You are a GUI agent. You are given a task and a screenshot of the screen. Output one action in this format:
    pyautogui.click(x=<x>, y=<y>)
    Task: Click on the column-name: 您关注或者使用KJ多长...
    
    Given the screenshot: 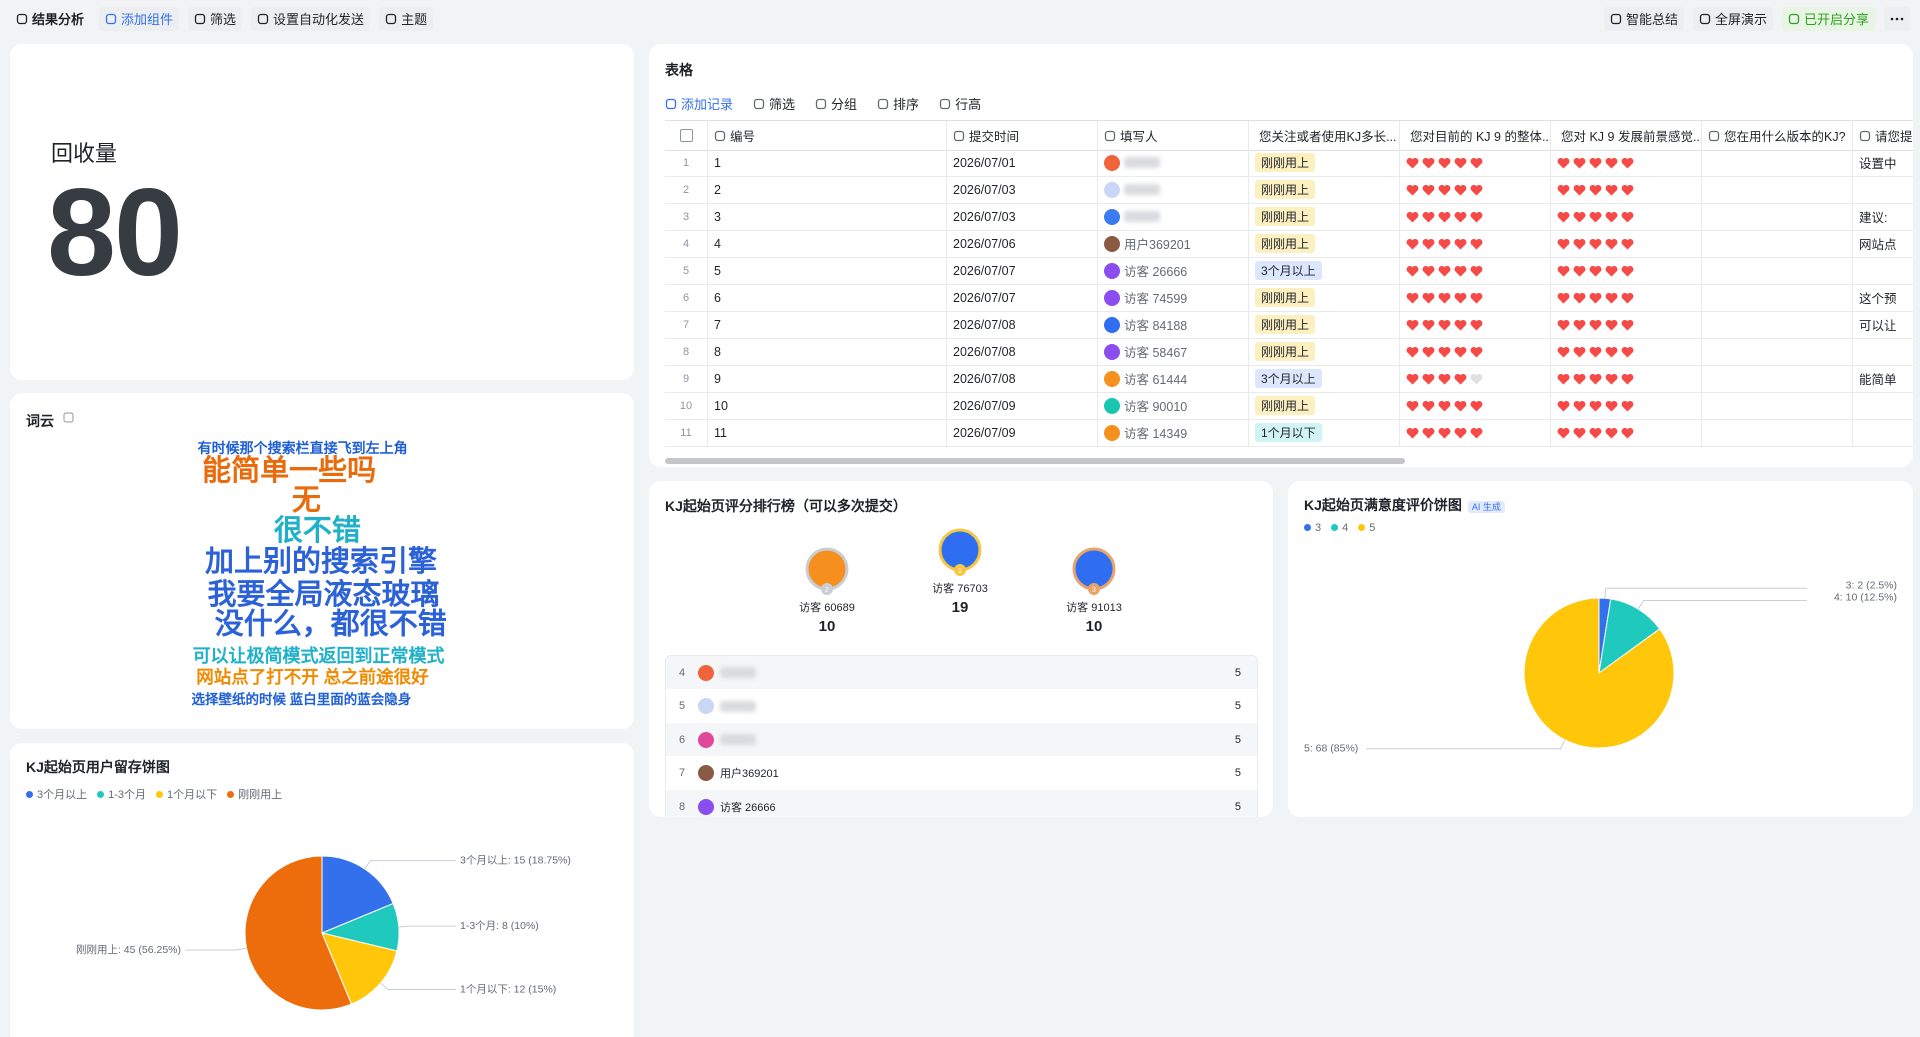 What is the action you would take?
    pyautogui.click(x=1328, y=137)
    